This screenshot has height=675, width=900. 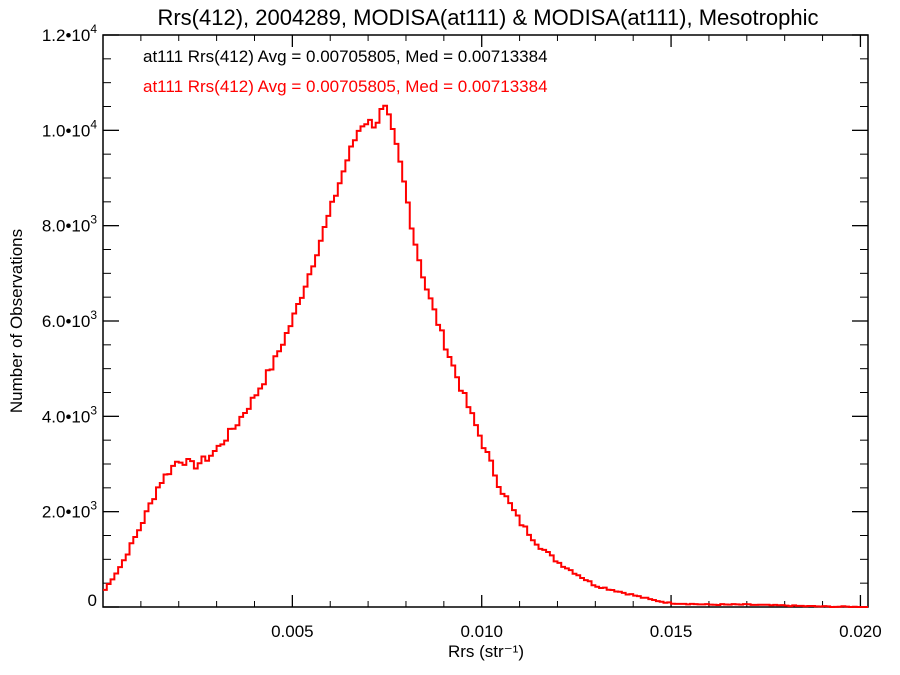 I want to click on y-tick-mantissa: 2.0•10, so click(x=66, y=512).